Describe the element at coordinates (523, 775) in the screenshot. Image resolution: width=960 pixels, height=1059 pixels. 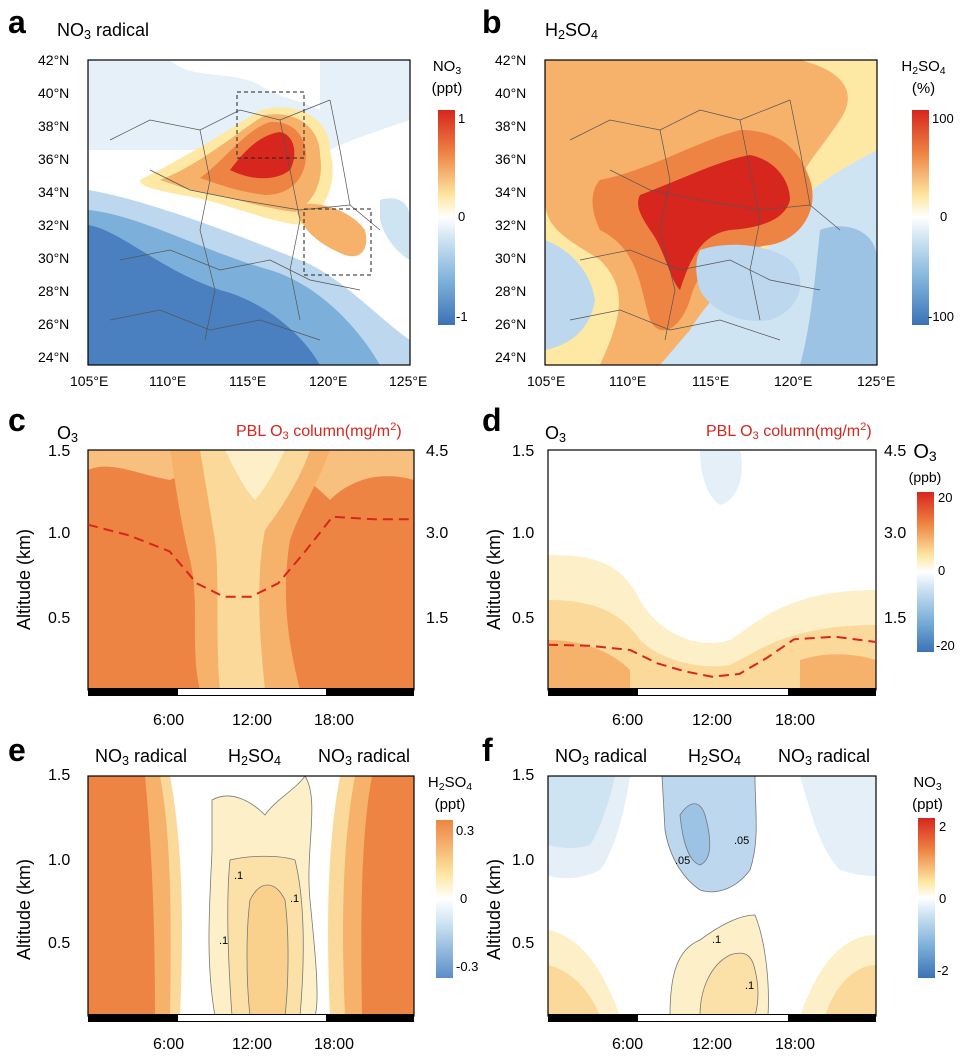
I see `panel-f-ytick: 1.5` at that location.